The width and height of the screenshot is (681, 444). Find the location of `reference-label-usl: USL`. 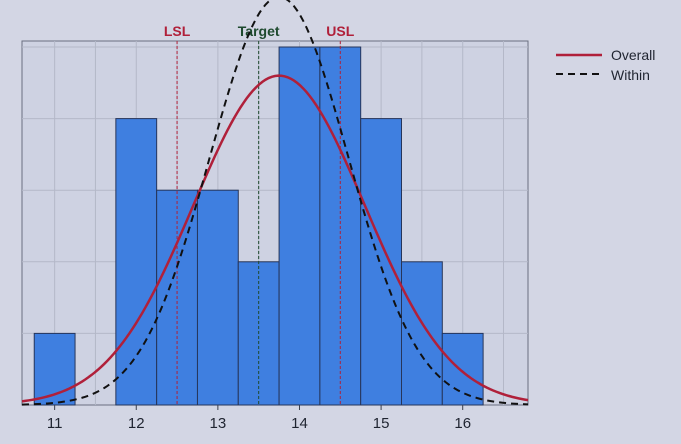

reference-label-usl: USL is located at coordinates (340, 31).